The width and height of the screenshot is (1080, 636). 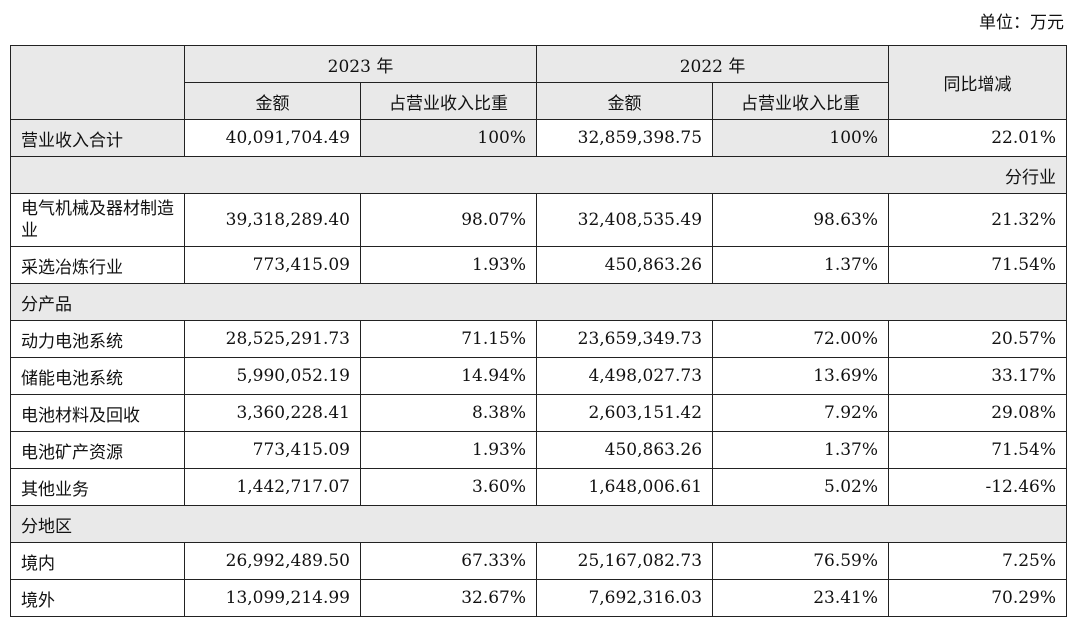 I want to click on header-ratio-2023: 占营业收入比重, so click(x=448, y=101).